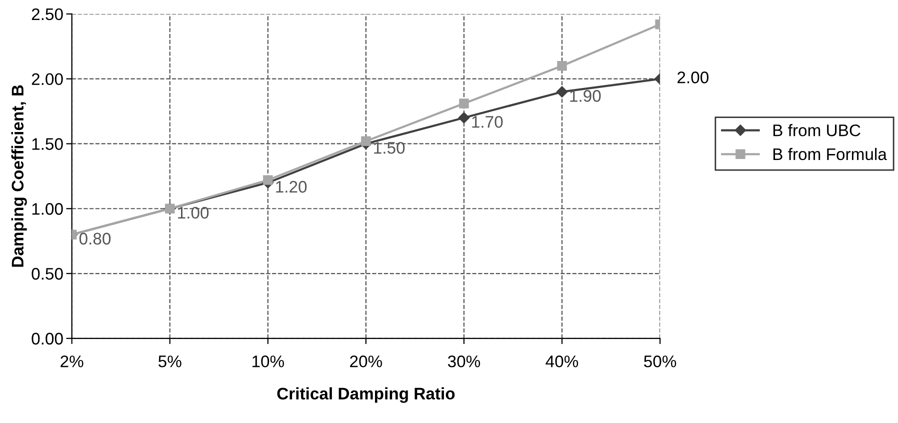 The width and height of the screenshot is (898, 423). I want to click on data-label: 1.90, so click(585, 96).